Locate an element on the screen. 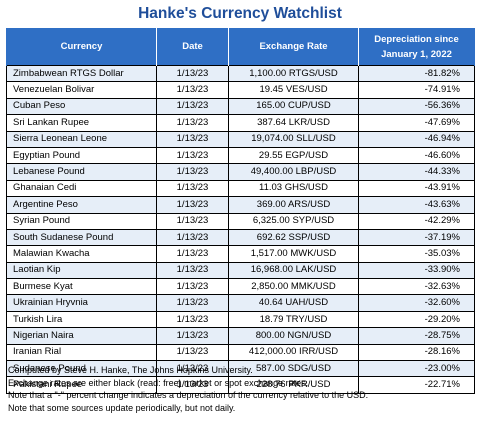 Image resolution: width=480 pixels, height=426 pixels. table-row: Cuban Peso 1/13/23 165.00 CUP/USD -56.36% is located at coordinates (240, 106).